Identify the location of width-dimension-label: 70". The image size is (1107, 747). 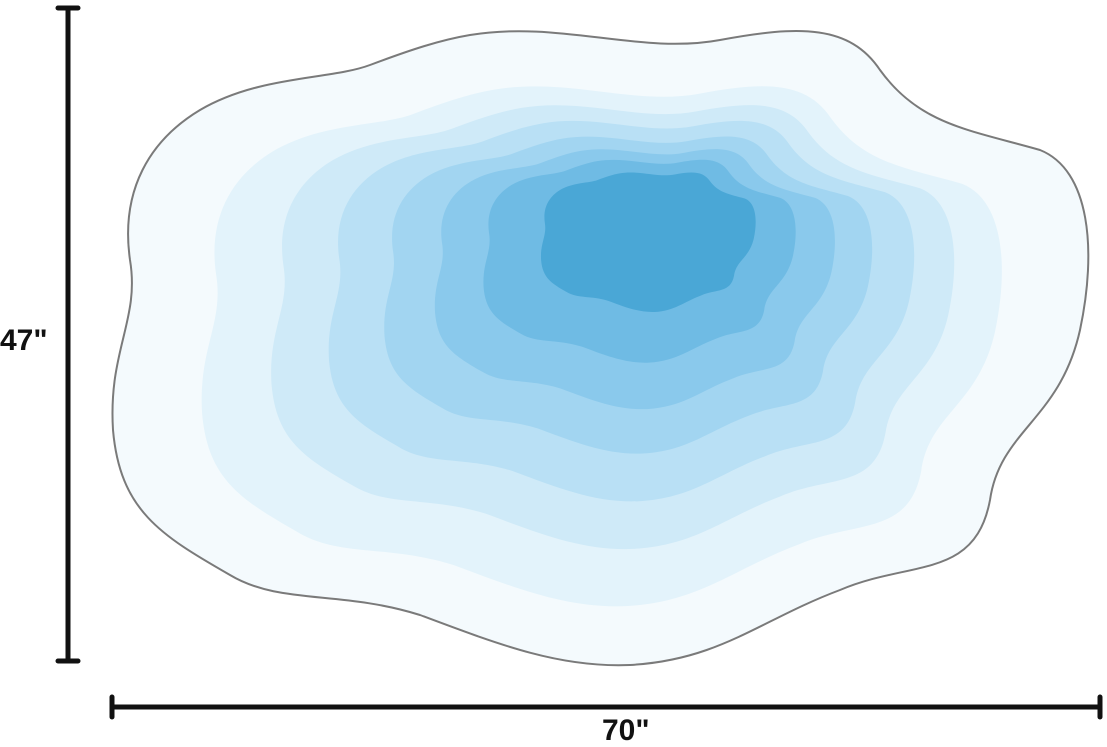
(626, 730).